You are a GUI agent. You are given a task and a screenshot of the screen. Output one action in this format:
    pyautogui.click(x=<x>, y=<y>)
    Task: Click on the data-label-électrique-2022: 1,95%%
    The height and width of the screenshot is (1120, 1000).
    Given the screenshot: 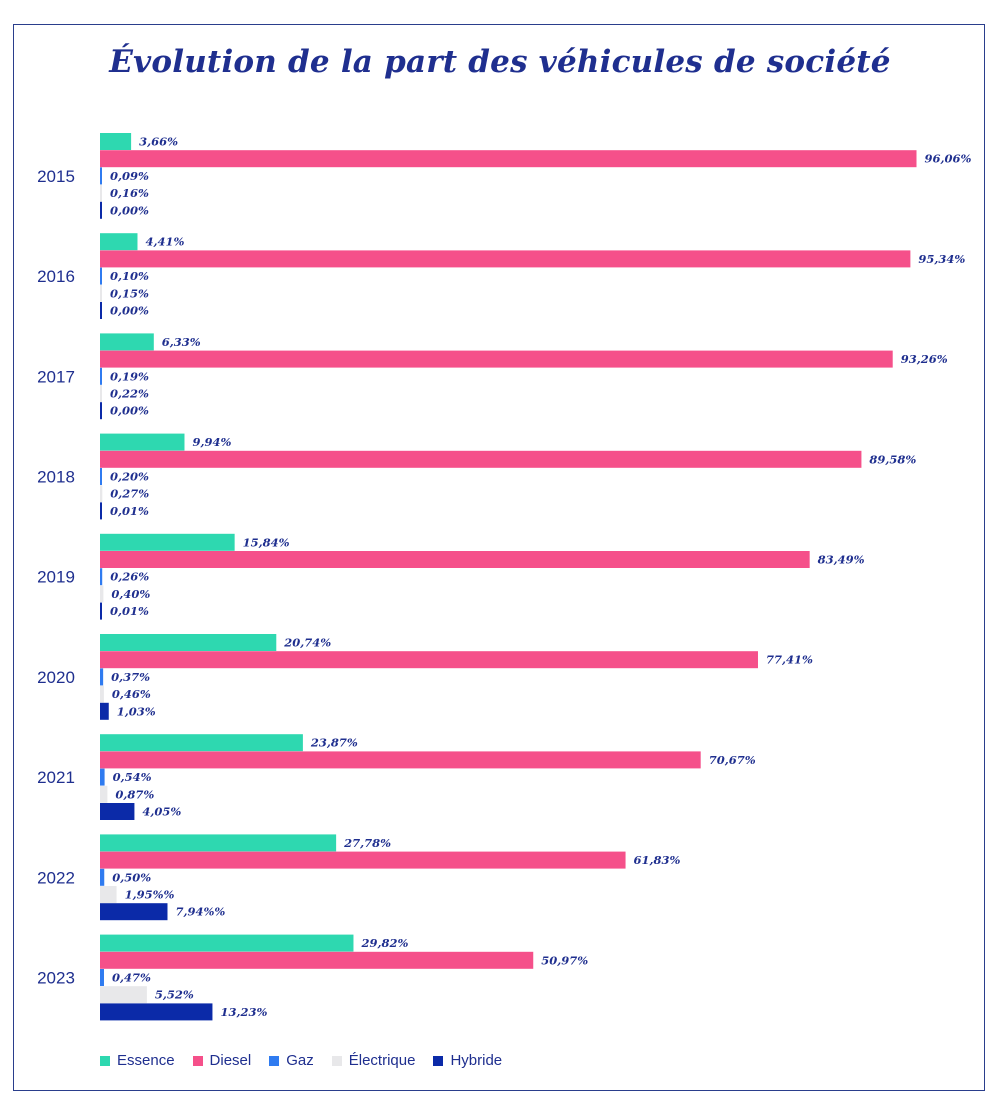 What is the action you would take?
    pyautogui.click(x=150, y=895)
    